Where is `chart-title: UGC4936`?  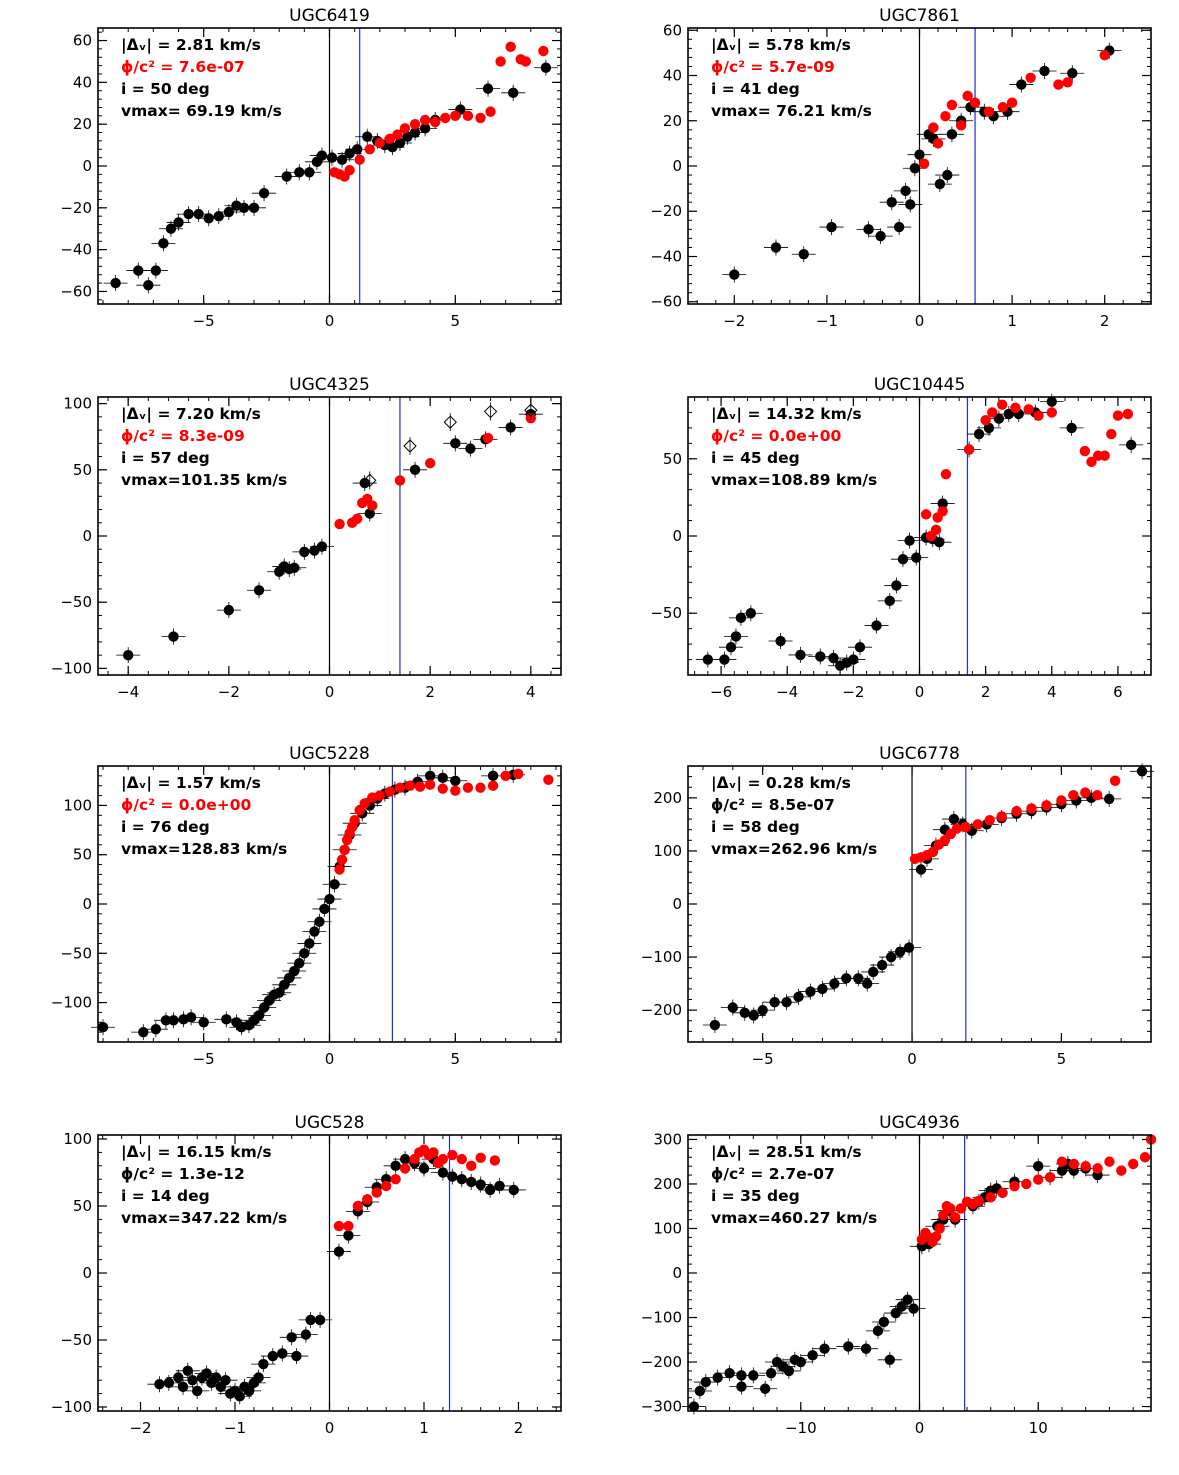
chart-title: UGC4936 is located at coordinates (919, 1123).